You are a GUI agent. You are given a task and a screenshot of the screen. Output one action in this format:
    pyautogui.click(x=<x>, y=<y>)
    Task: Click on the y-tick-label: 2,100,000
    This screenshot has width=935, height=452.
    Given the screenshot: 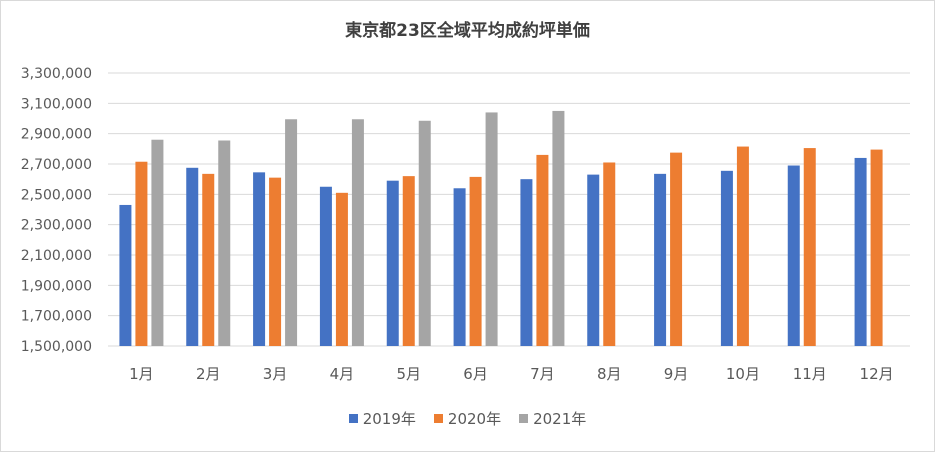 What is the action you would take?
    pyautogui.click(x=56, y=256)
    